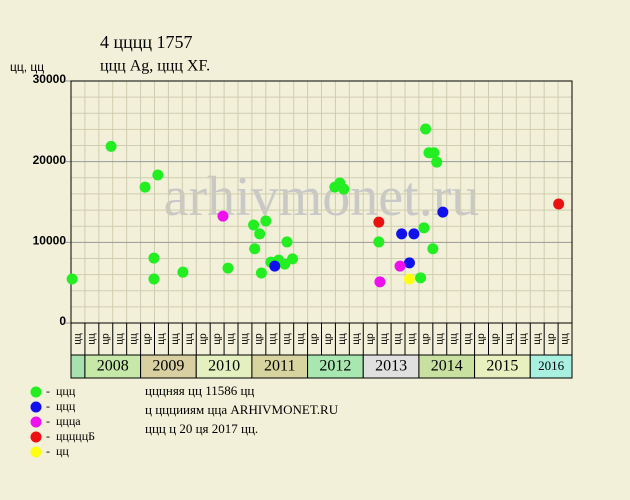 Image resolution: width=630 pixels, height=500 pixels. I want to click on year-label: 2011, so click(279, 366).